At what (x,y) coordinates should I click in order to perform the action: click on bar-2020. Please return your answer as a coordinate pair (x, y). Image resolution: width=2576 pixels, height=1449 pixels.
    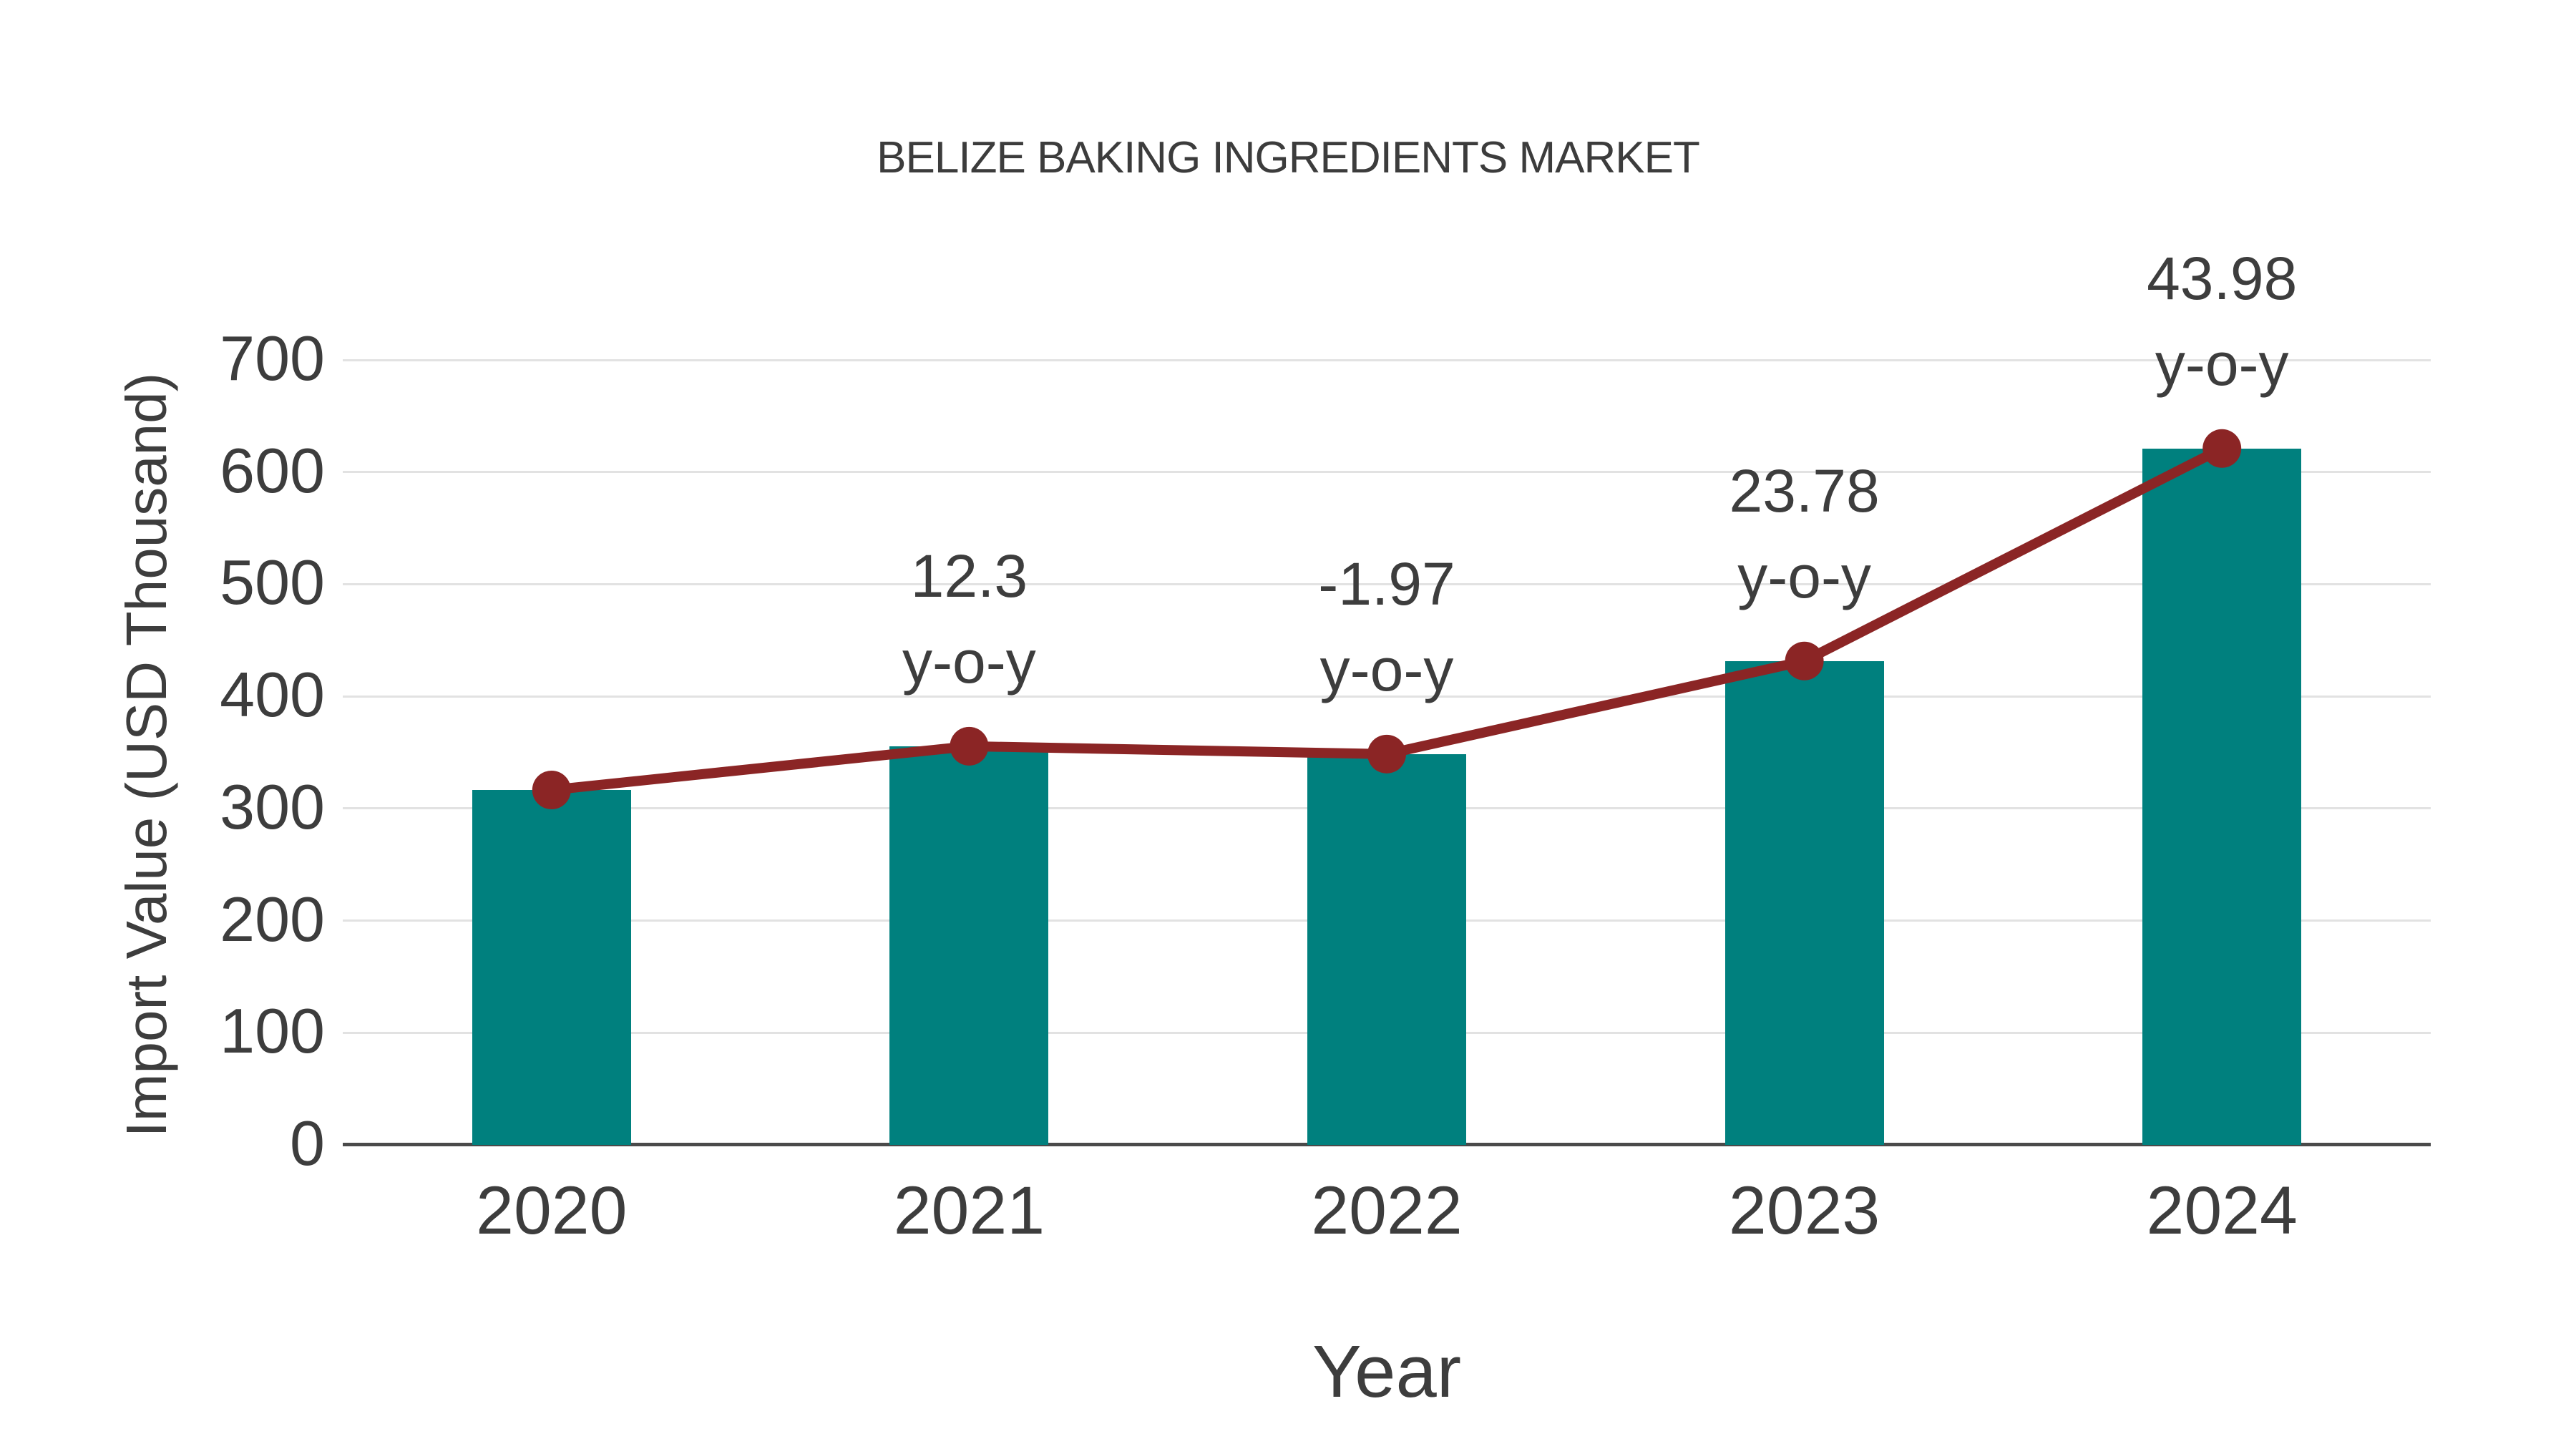
    Looking at the image, I should click on (551, 967).